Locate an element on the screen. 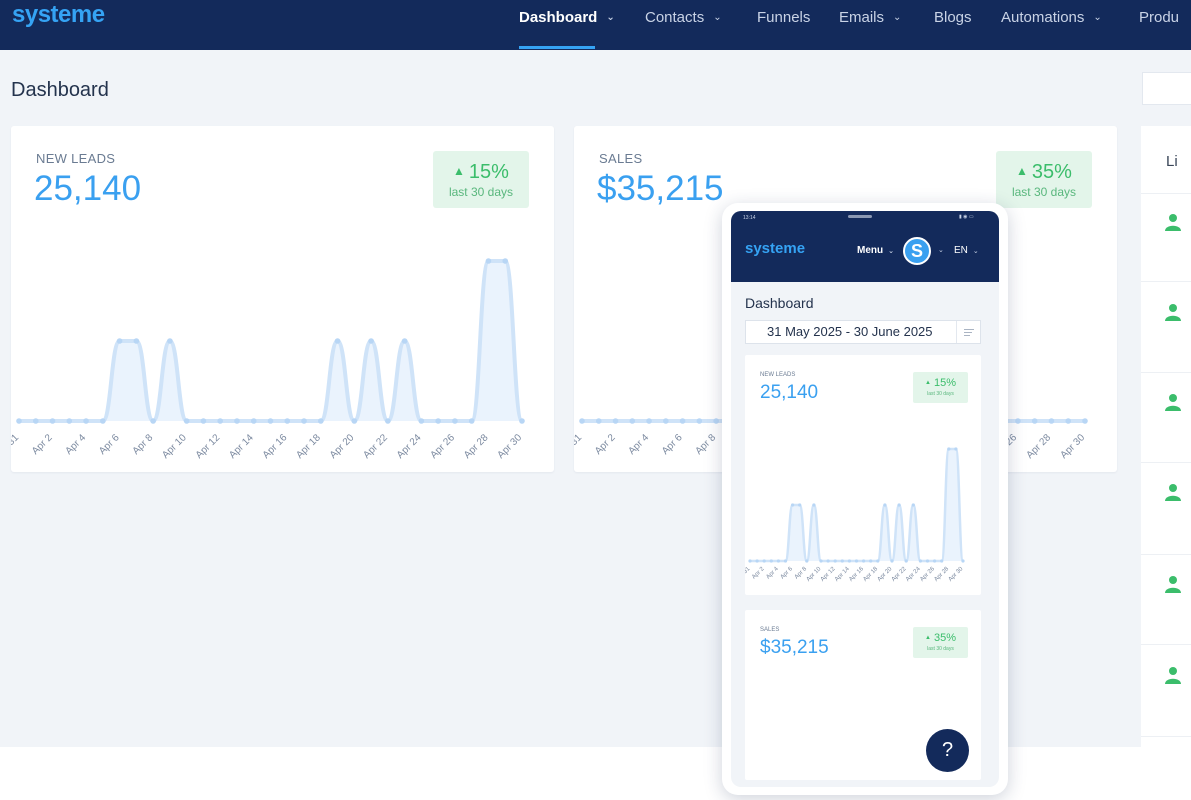 The image size is (1191, 800). arrow-up-icon: ▲ is located at coordinates (928, 638).